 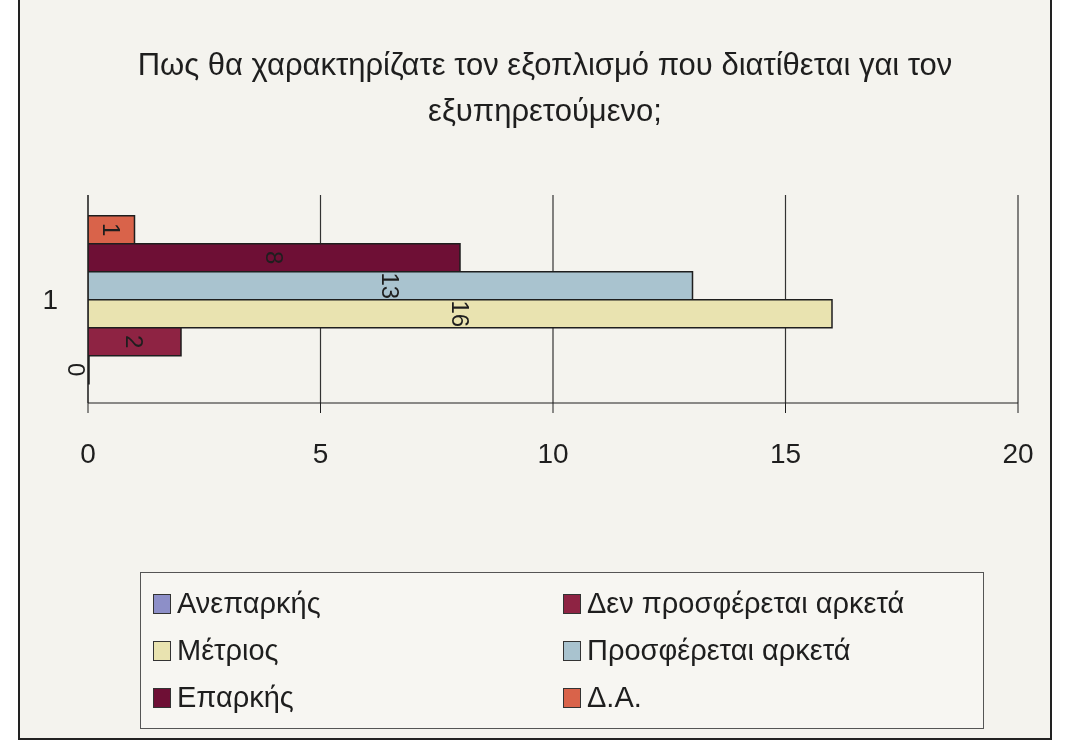 I want to click on data-label: 2, so click(x=134, y=342).